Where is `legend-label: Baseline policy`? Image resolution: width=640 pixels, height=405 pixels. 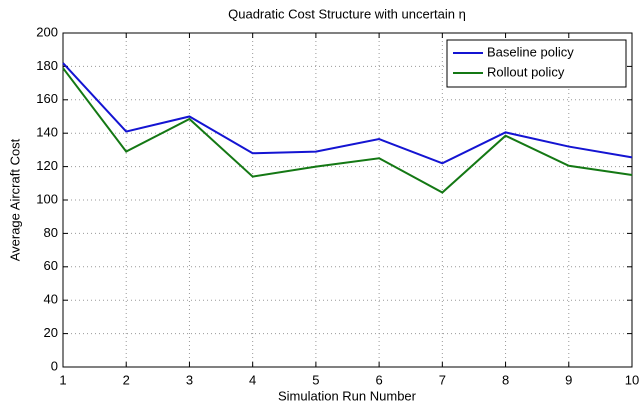 legend-label: Baseline policy is located at coordinates (530, 51).